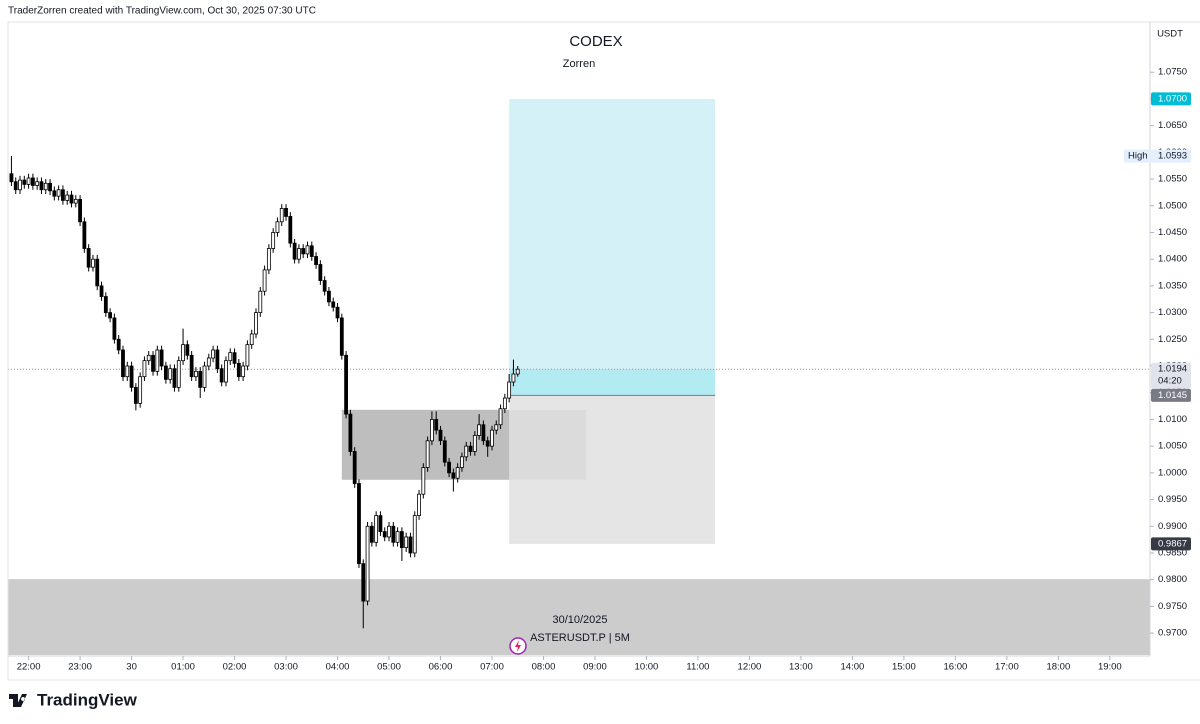 This screenshot has width=1200, height=724. I want to click on y-tick-label: 1.0500, so click(1172, 205).